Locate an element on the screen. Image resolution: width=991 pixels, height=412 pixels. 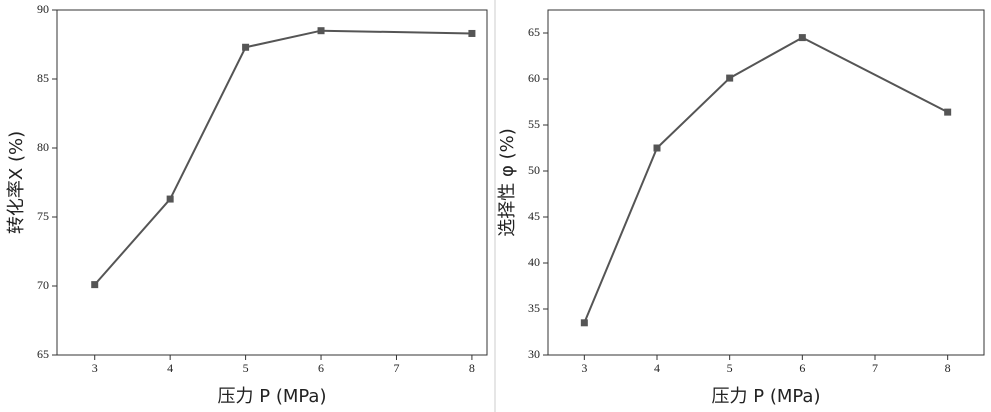
y-tick-label: 50 is located at coordinates (534, 170).